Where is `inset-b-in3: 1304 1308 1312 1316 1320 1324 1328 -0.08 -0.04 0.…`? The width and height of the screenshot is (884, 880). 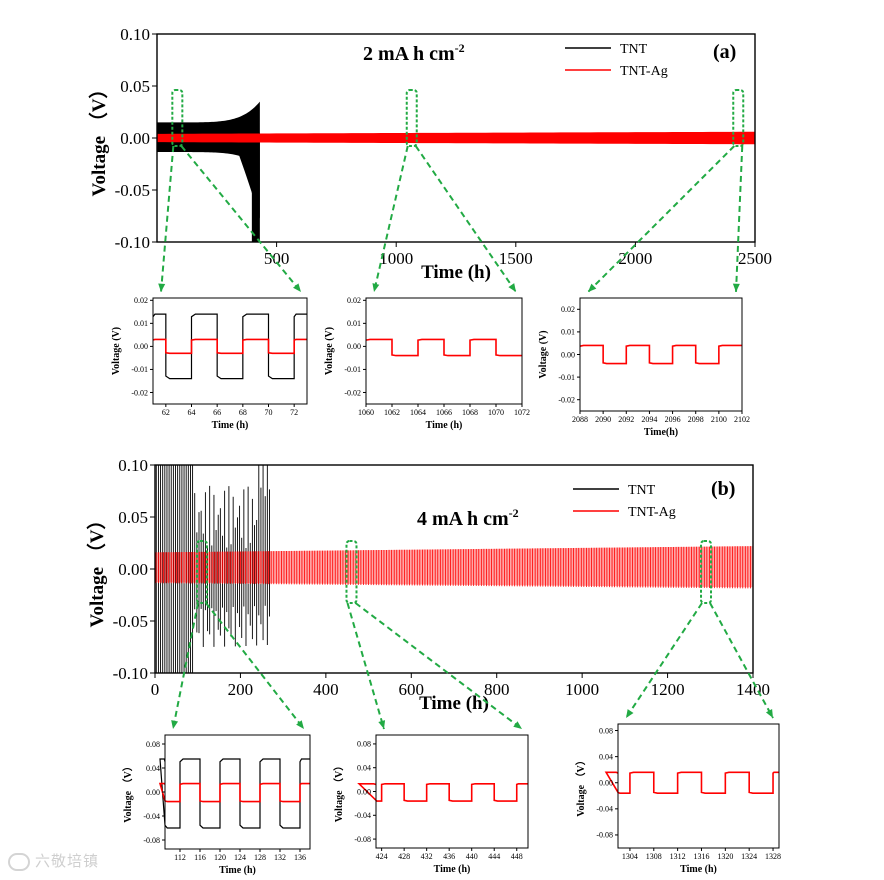 inset-b-in3: 1304 1308 1312 1316 1320 1324 1328 -0.08 -0.04 0.… is located at coordinates (677, 799).